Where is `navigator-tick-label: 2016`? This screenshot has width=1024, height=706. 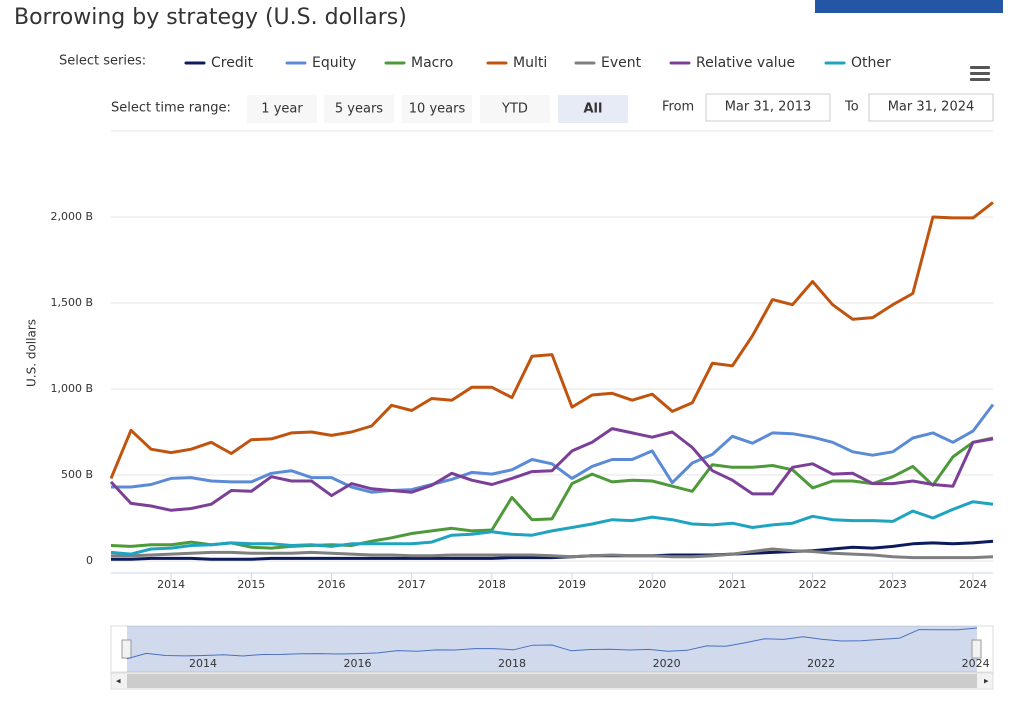 navigator-tick-label: 2016 is located at coordinates (358, 663).